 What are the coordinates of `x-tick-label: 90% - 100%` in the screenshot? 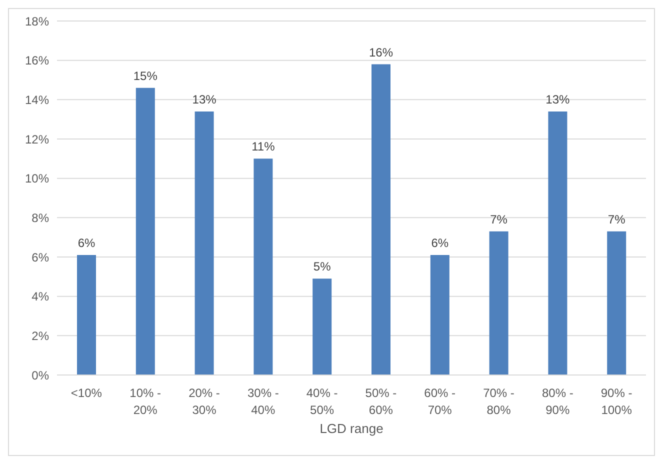 It's located at (616, 401).